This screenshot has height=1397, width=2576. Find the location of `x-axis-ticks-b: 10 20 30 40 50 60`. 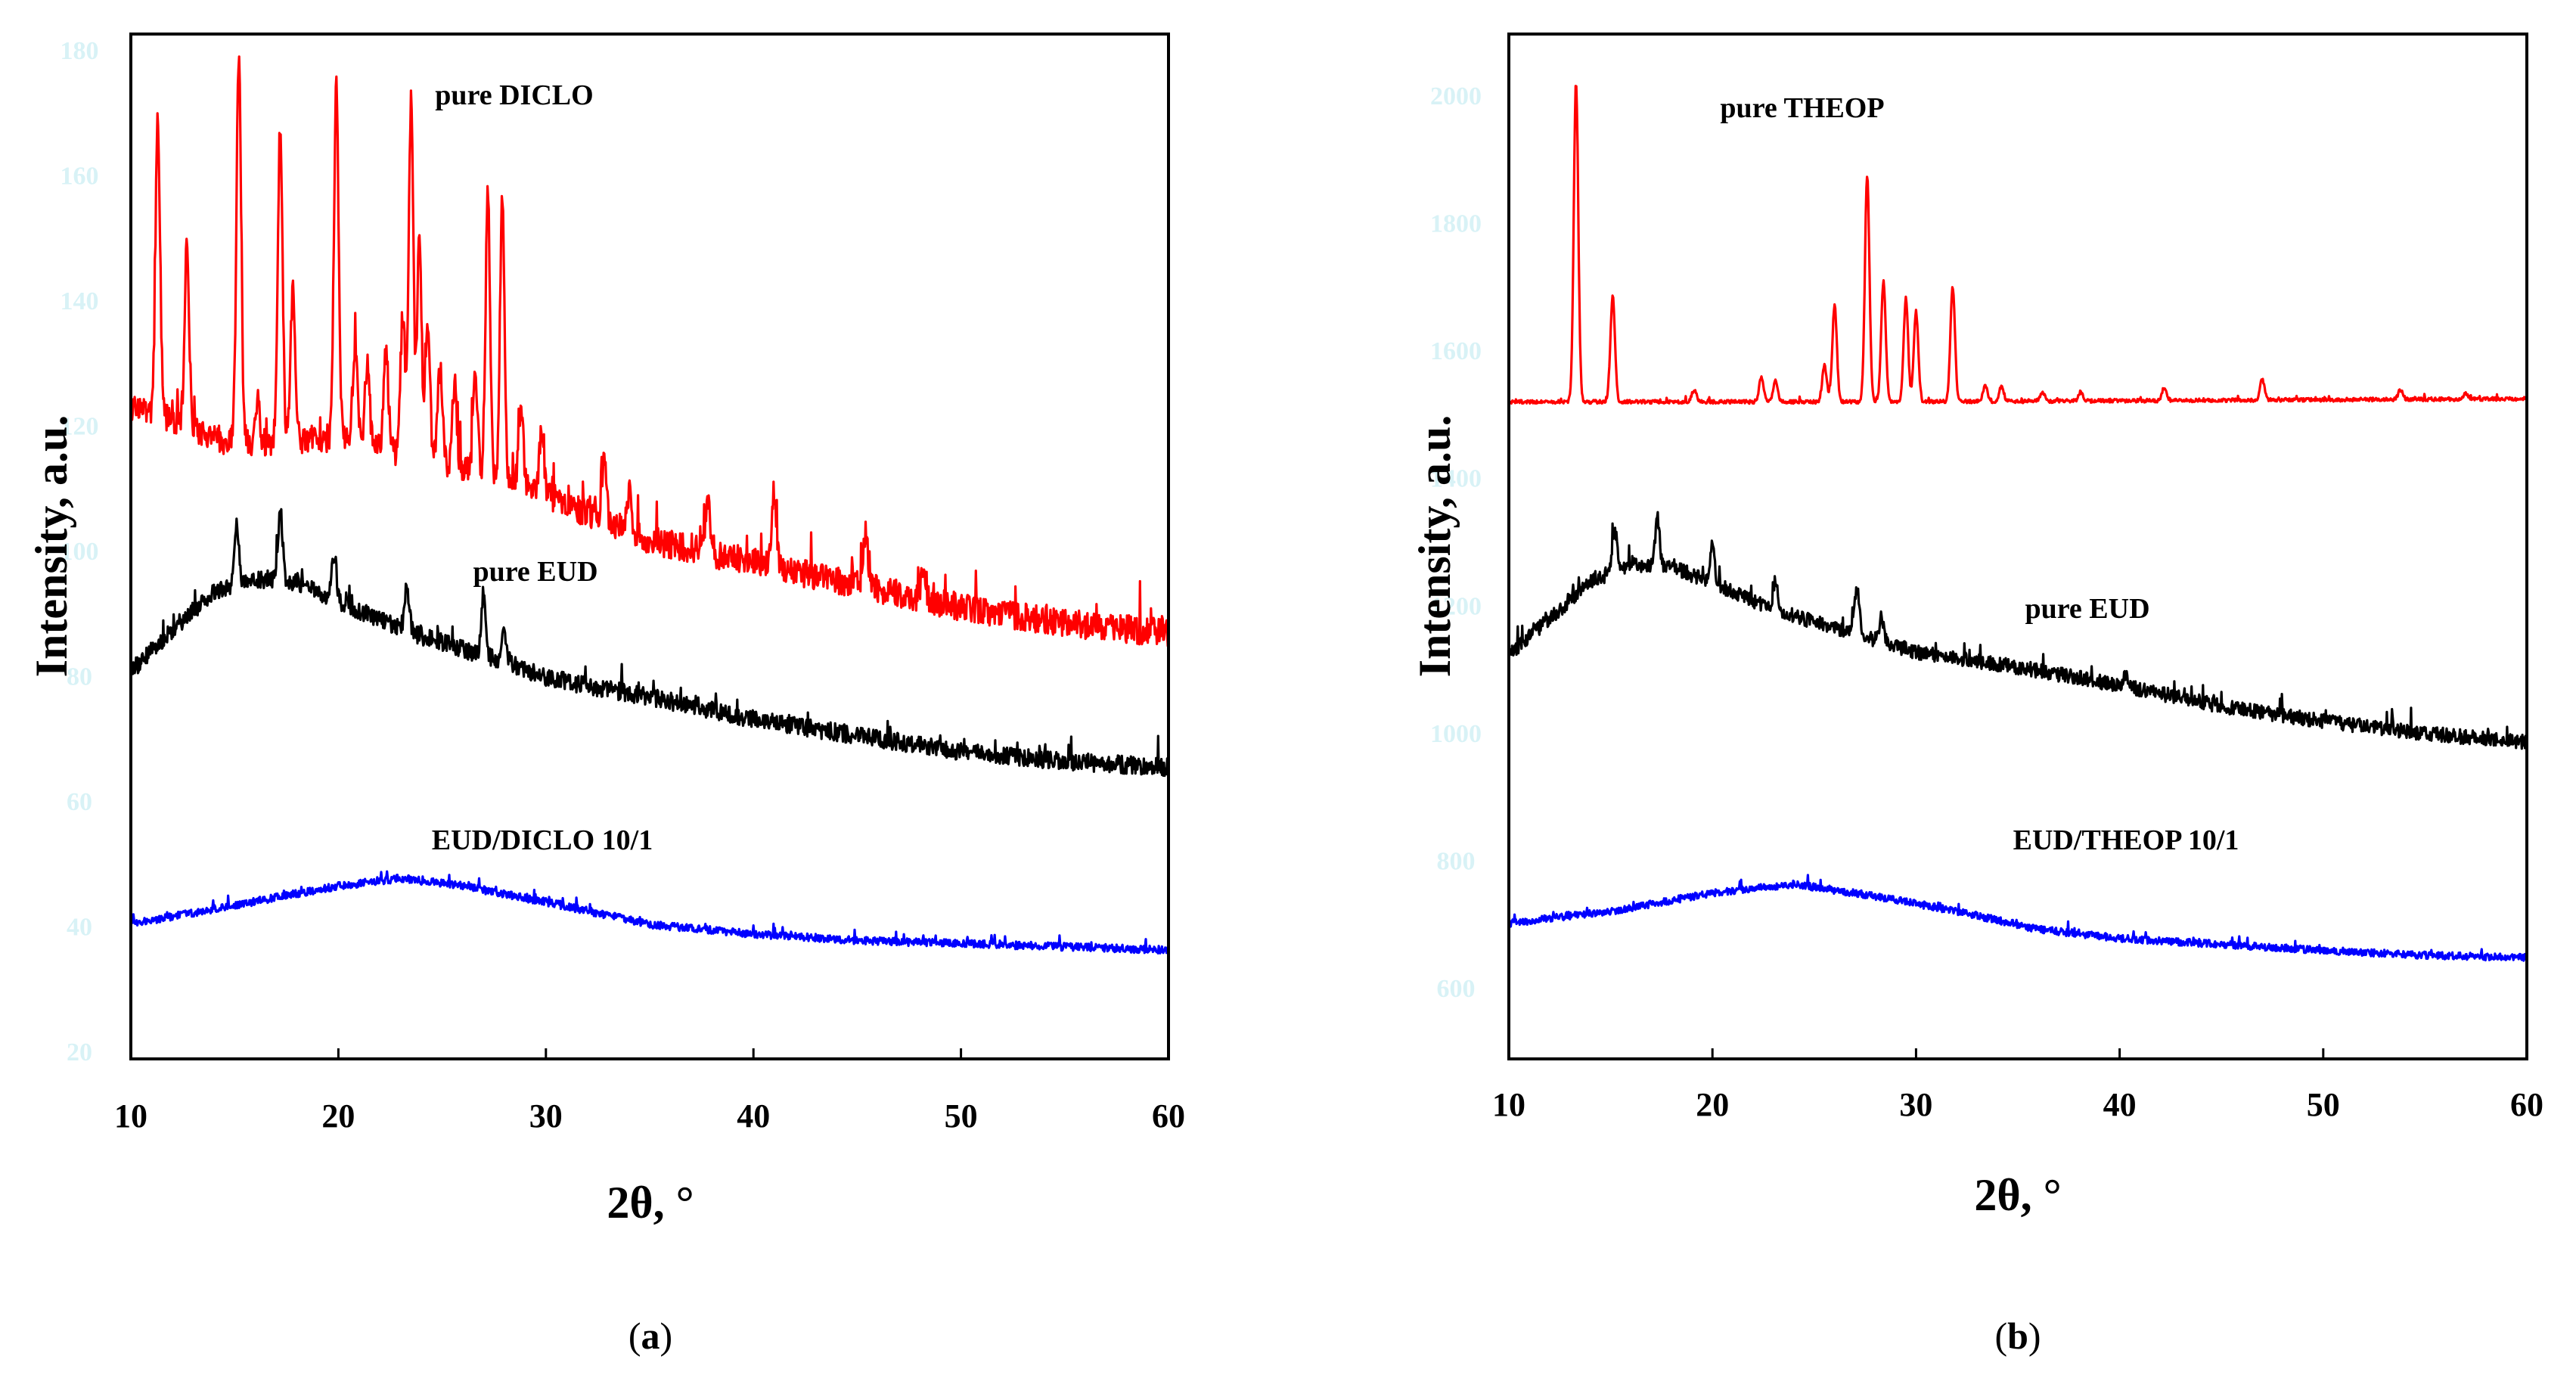

x-axis-ticks-b: 10 20 30 40 50 60 is located at coordinates (2017, 1085).